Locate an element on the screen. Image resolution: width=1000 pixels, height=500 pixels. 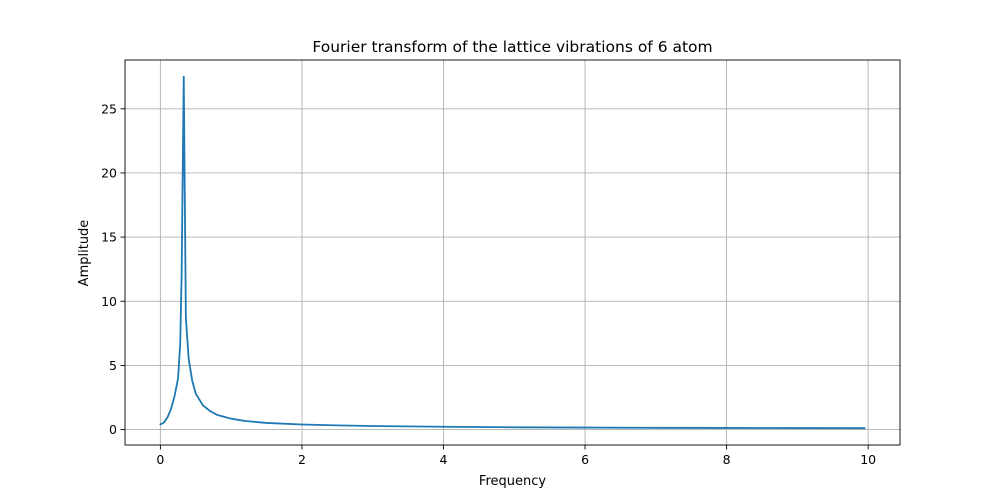
y-tick-label: 15 is located at coordinates (109, 237).